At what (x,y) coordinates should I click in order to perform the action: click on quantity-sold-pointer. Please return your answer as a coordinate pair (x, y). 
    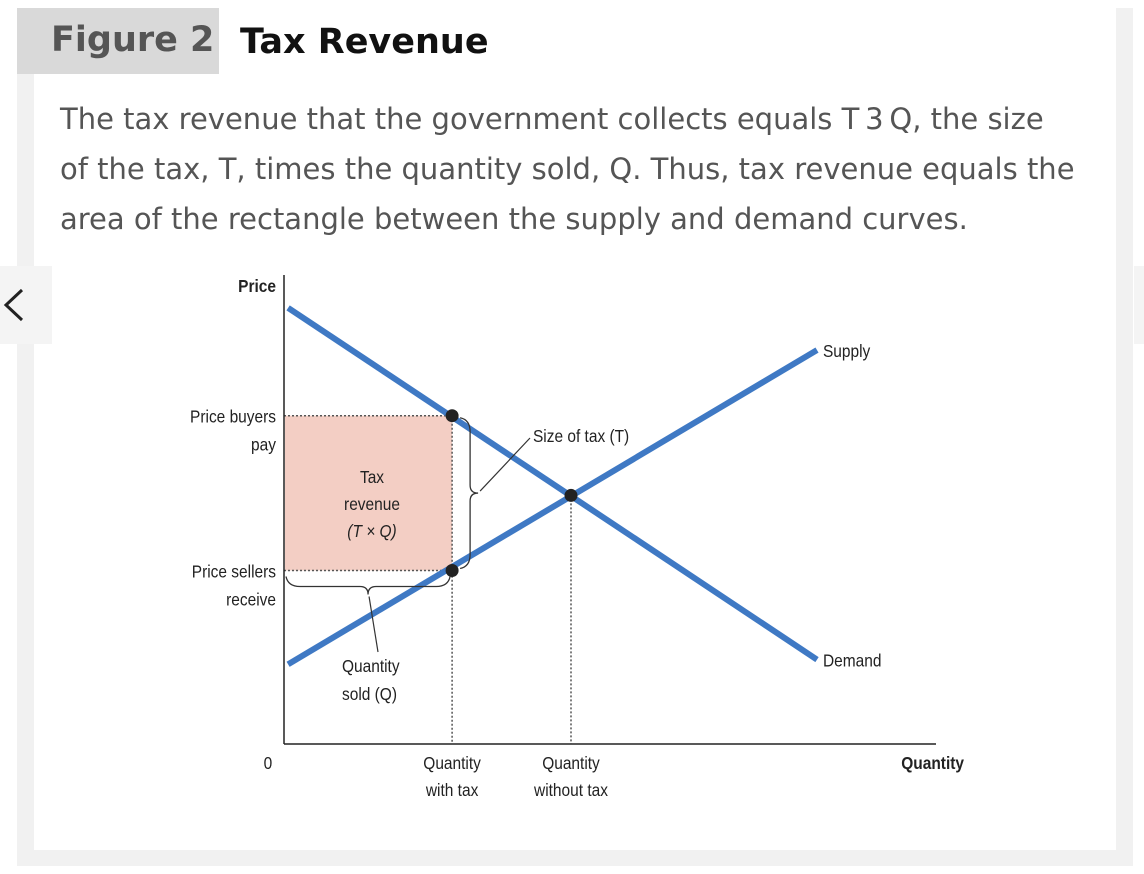
    Looking at the image, I should click on (373, 624).